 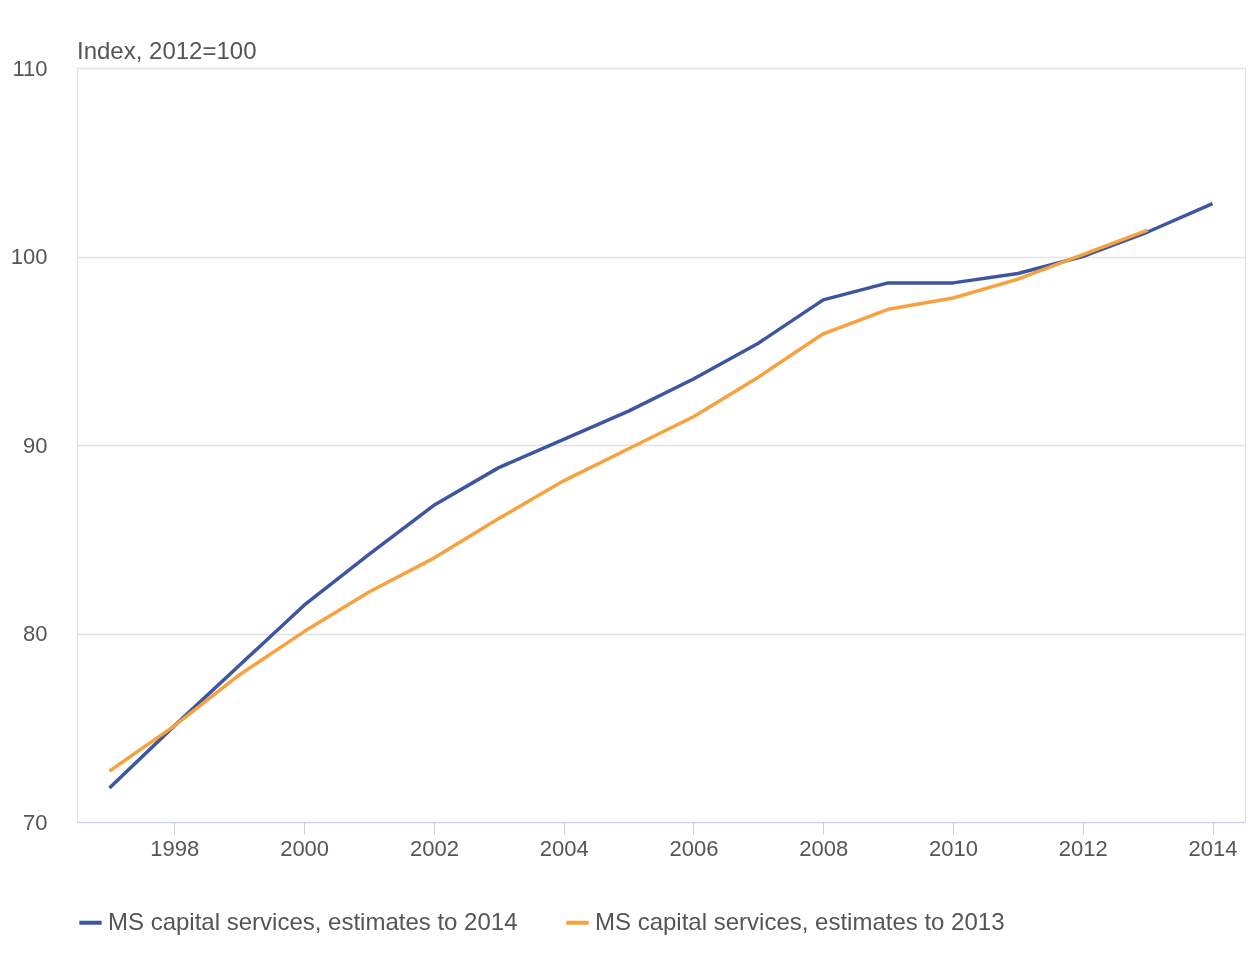 What do you see at coordinates (35, 633) in the screenshot?
I see `y-tick-label: 80` at bounding box center [35, 633].